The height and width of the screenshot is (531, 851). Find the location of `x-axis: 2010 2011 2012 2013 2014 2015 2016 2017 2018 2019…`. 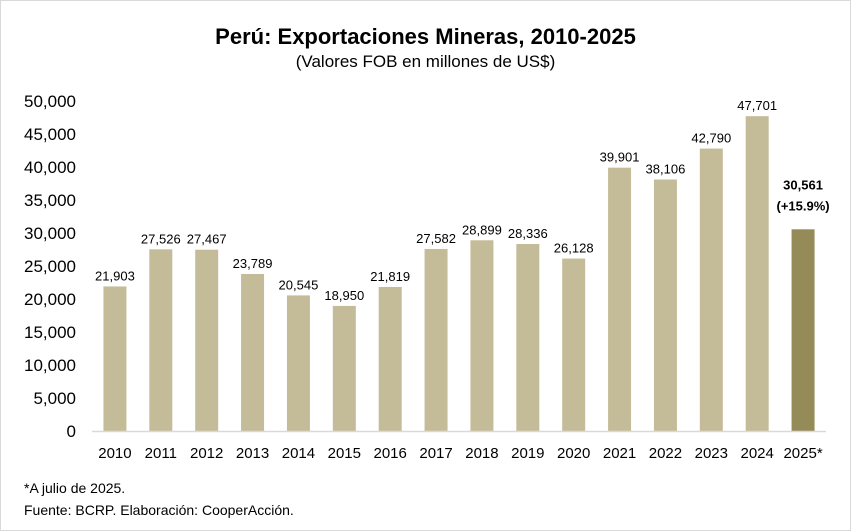

x-axis: 2010 2011 2012 2013 2014 2015 2016 2017 2018 2019… is located at coordinates (460, 453).